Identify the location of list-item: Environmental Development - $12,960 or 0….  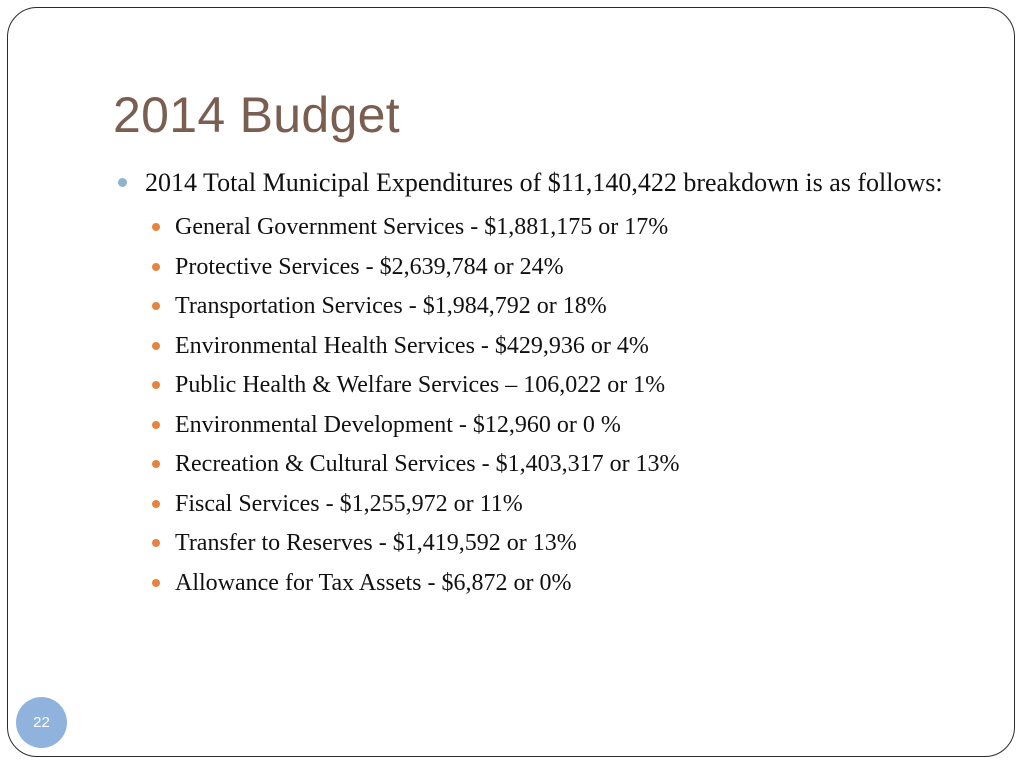
(558, 426).